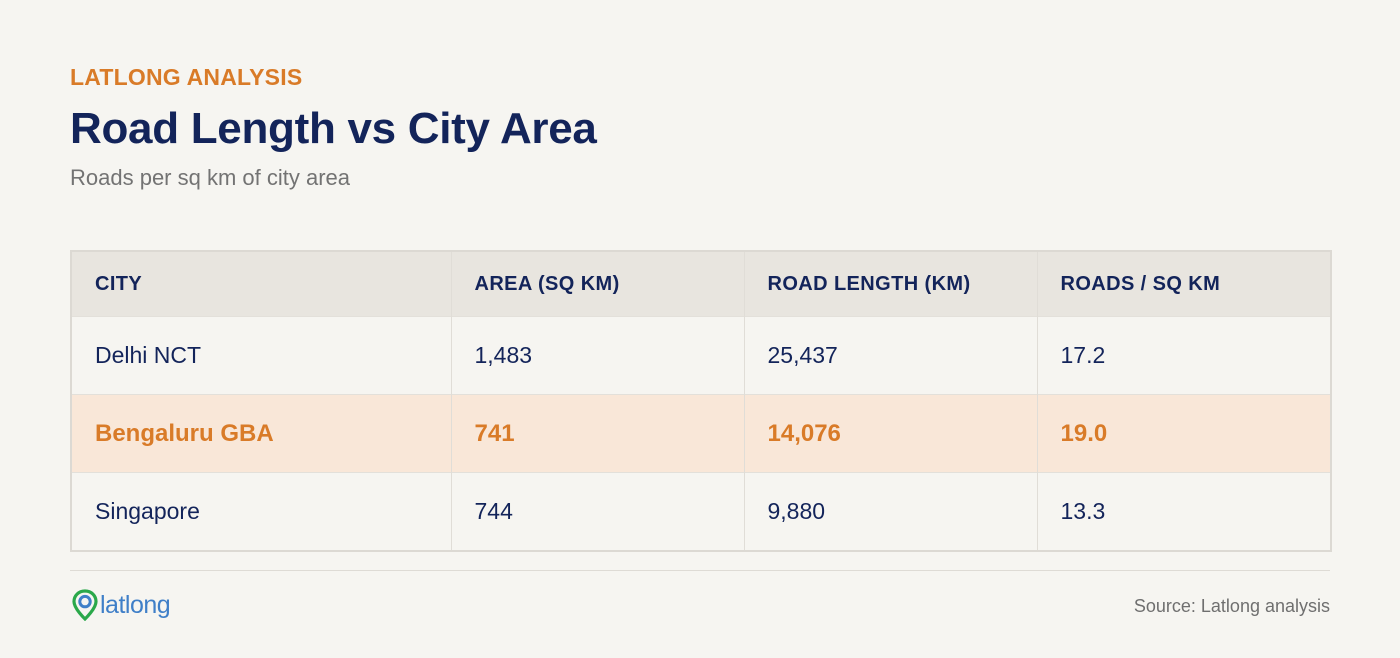 The width and height of the screenshot is (1400, 658). Describe the element at coordinates (1183, 355) in the screenshot. I see `cell-roads-per-sq-km: 17.2` at that location.